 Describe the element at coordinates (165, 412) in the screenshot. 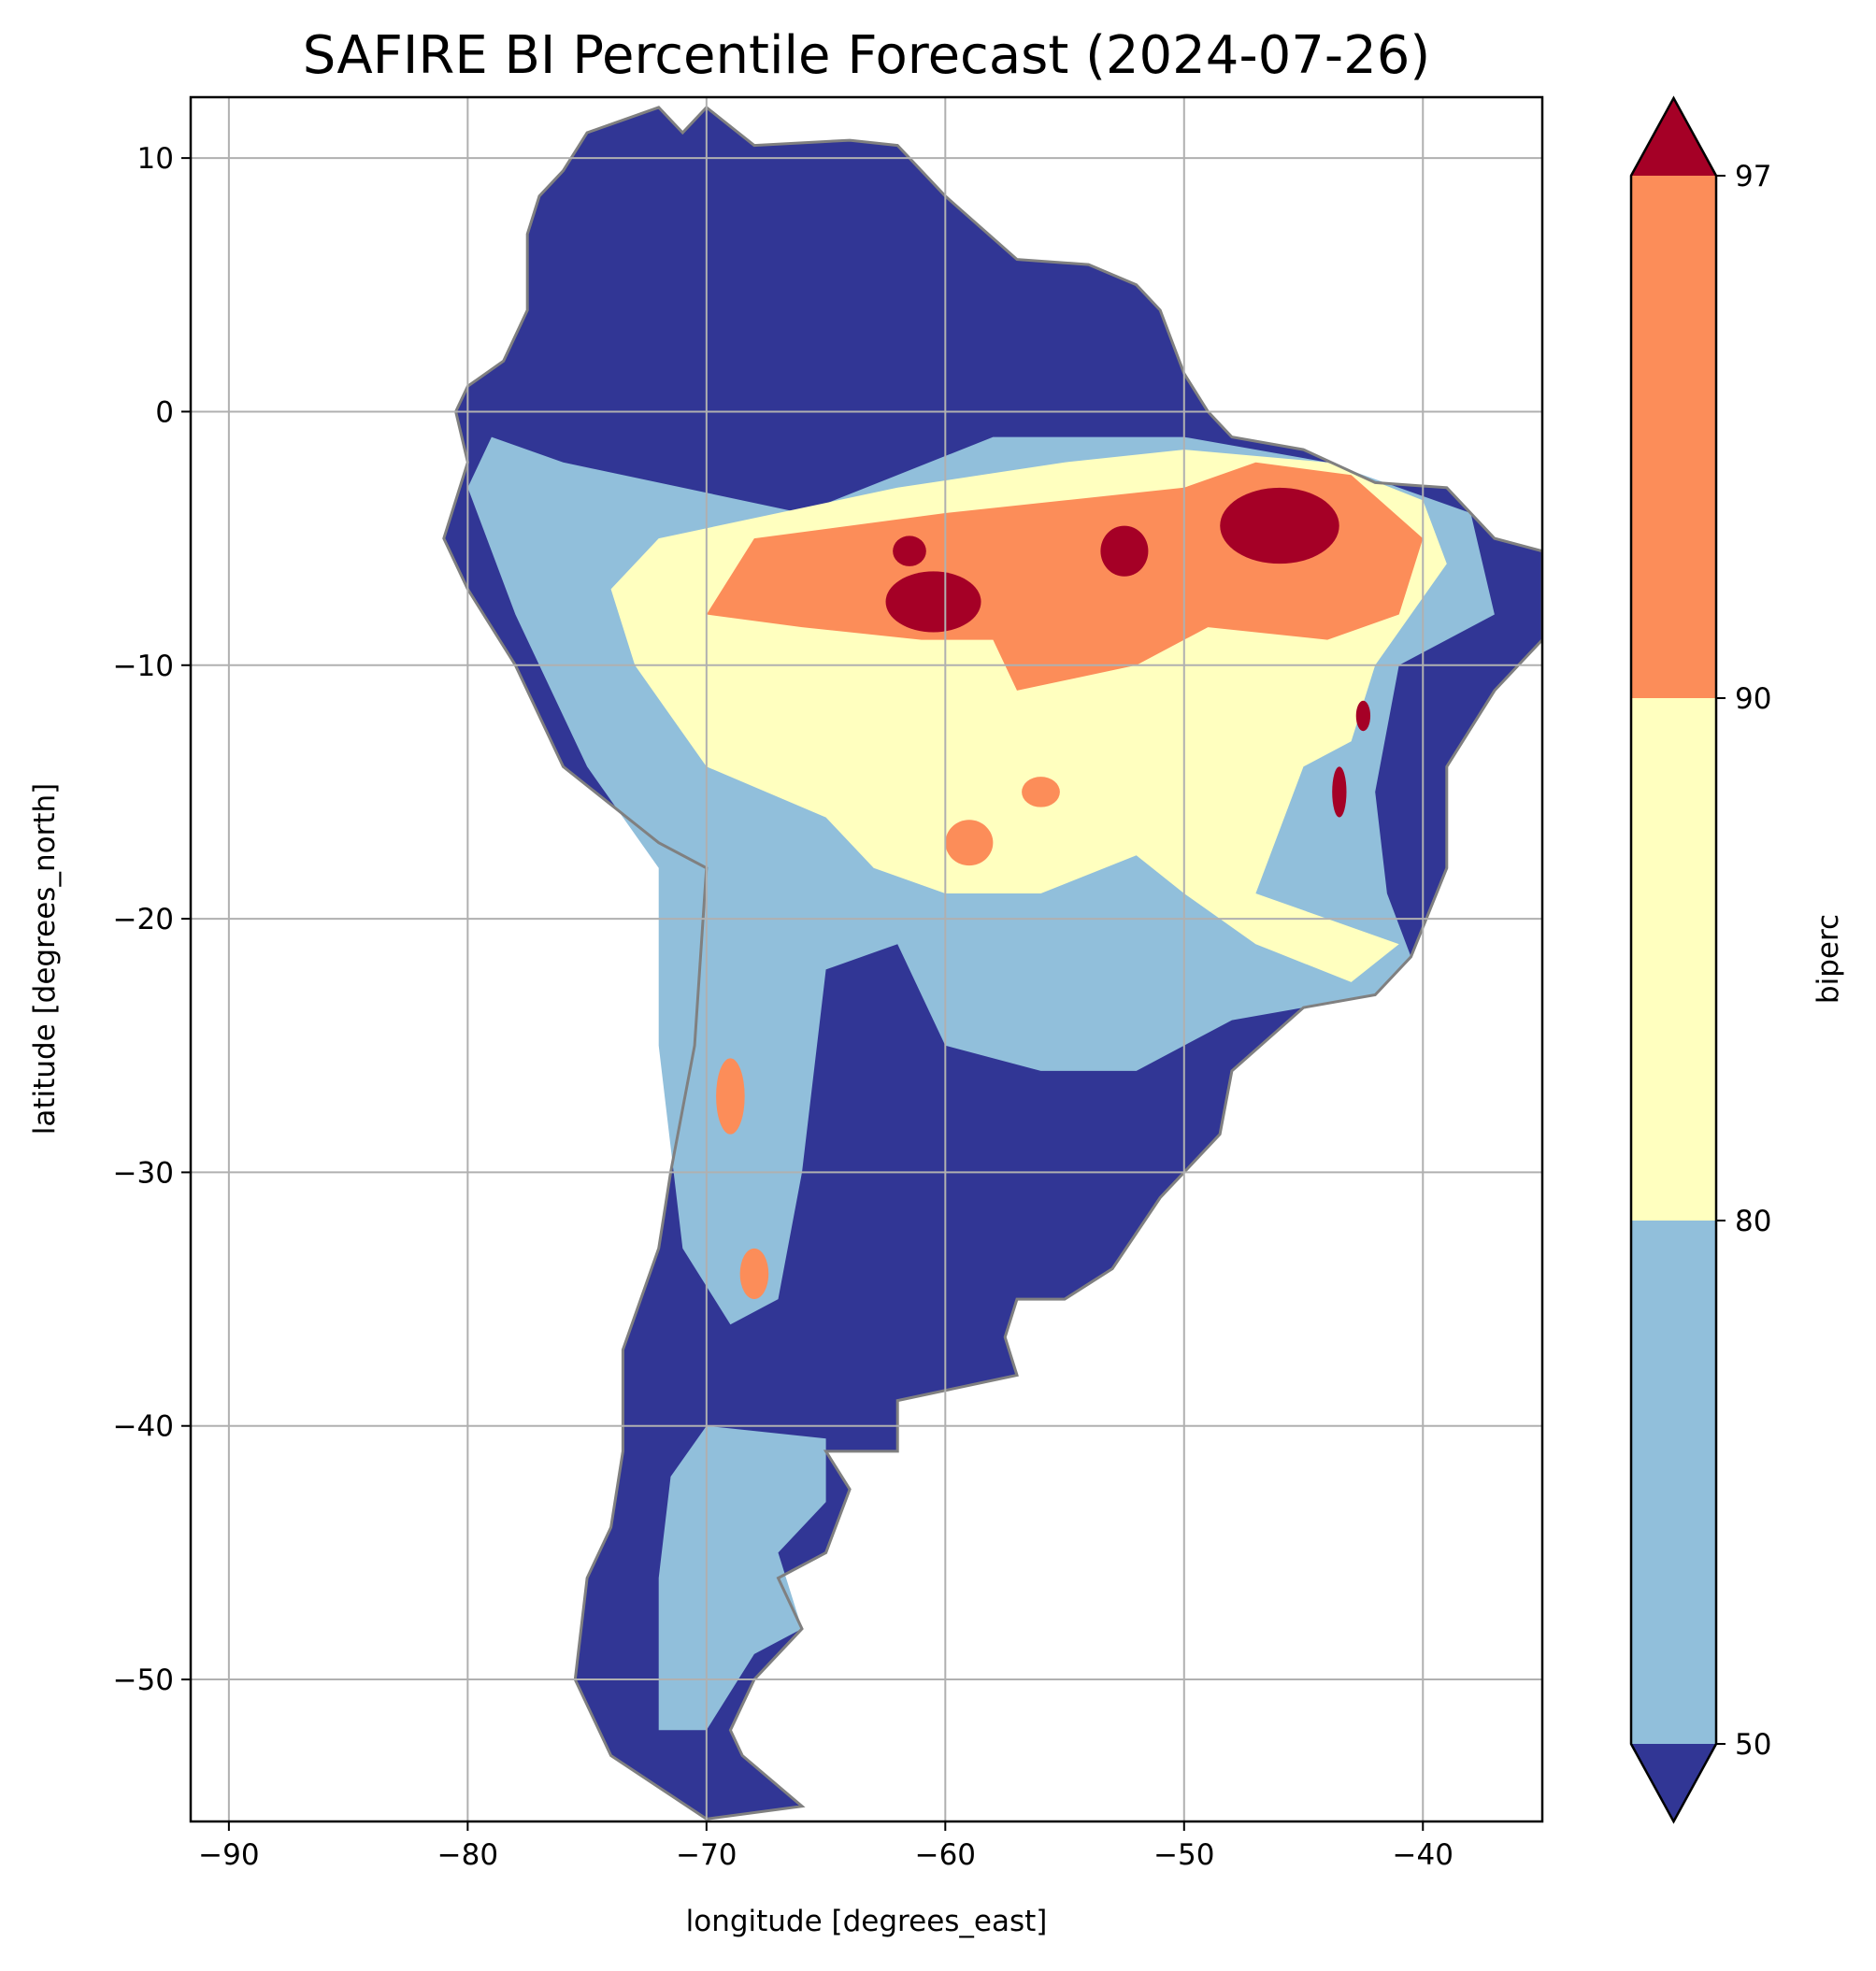

I see `y-tick-label: 0` at that location.